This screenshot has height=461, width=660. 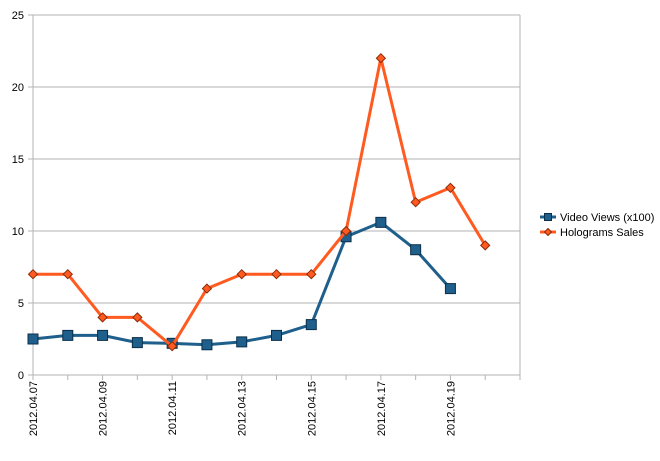 What do you see at coordinates (104, 408) in the screenshot?
I see `x-tick-label: 2012.04.09` at bounding box center [104, 408].